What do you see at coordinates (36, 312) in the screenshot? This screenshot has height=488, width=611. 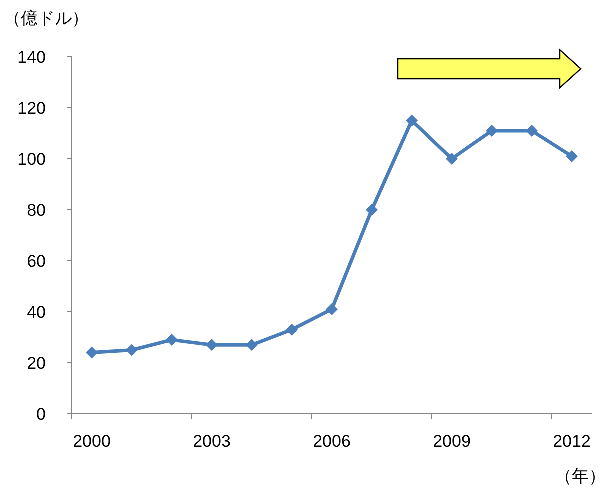 I see `y-tick-label: 40` at bounding box center [36, 312].